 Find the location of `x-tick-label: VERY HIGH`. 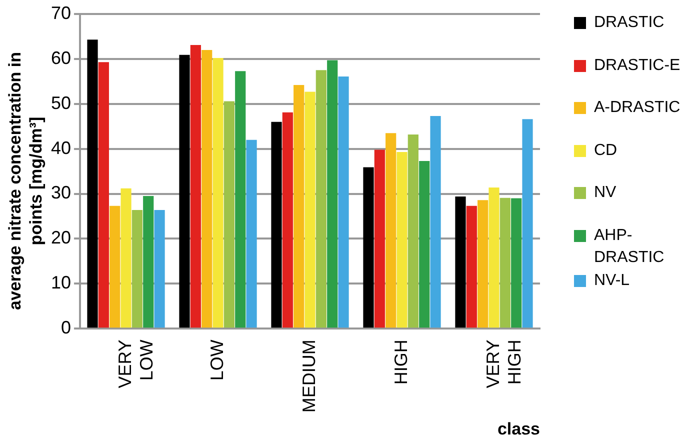

x-tick-label: VERY HIGH is located at coordinates (503, 364).